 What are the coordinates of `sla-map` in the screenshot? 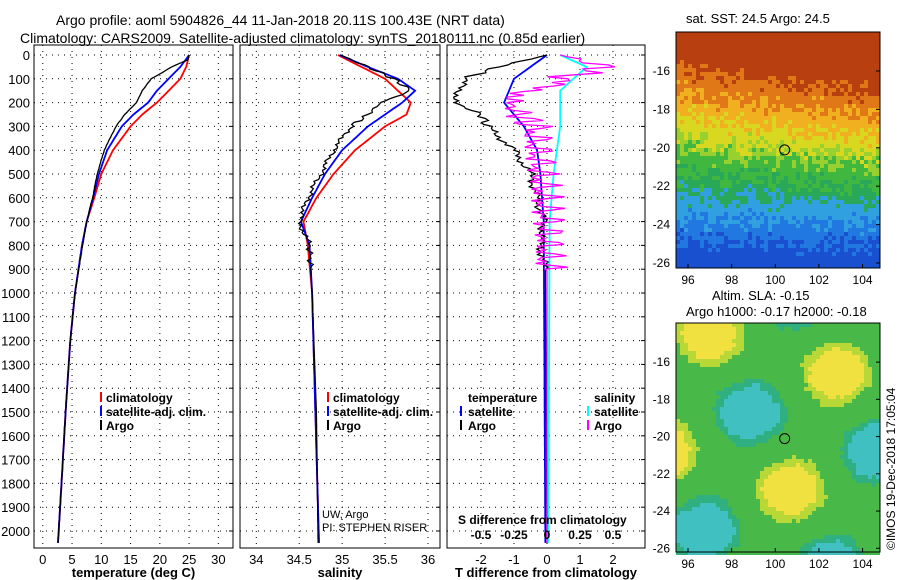 It's located at (778, 438).